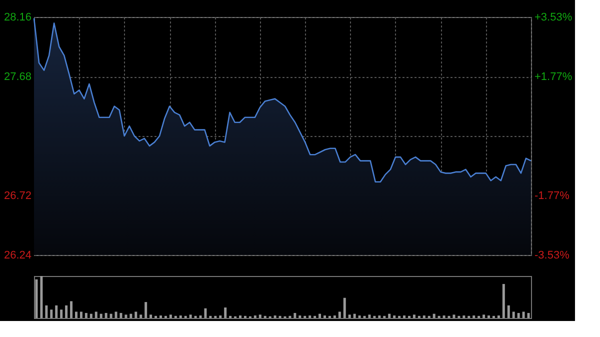  What do you see at coordinates (18, 256) in the screenshot?
I see `y-tick-label: 26.24` at bounding box center [18, 256].